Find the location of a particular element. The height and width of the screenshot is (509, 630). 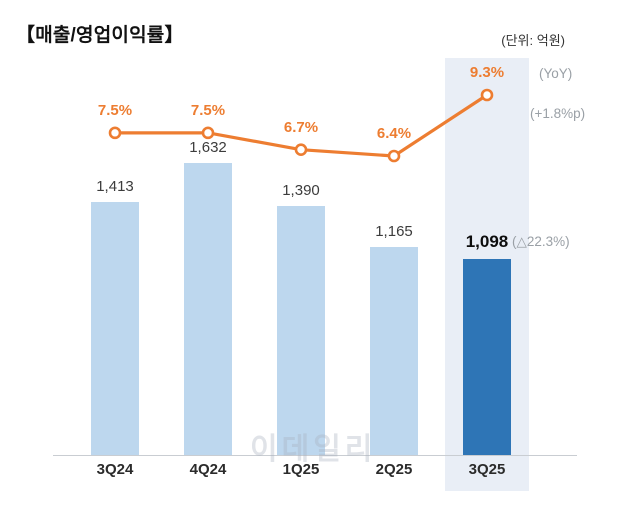

yoy-change-label: (+1.8%p) is located at coordinates (558, 113).